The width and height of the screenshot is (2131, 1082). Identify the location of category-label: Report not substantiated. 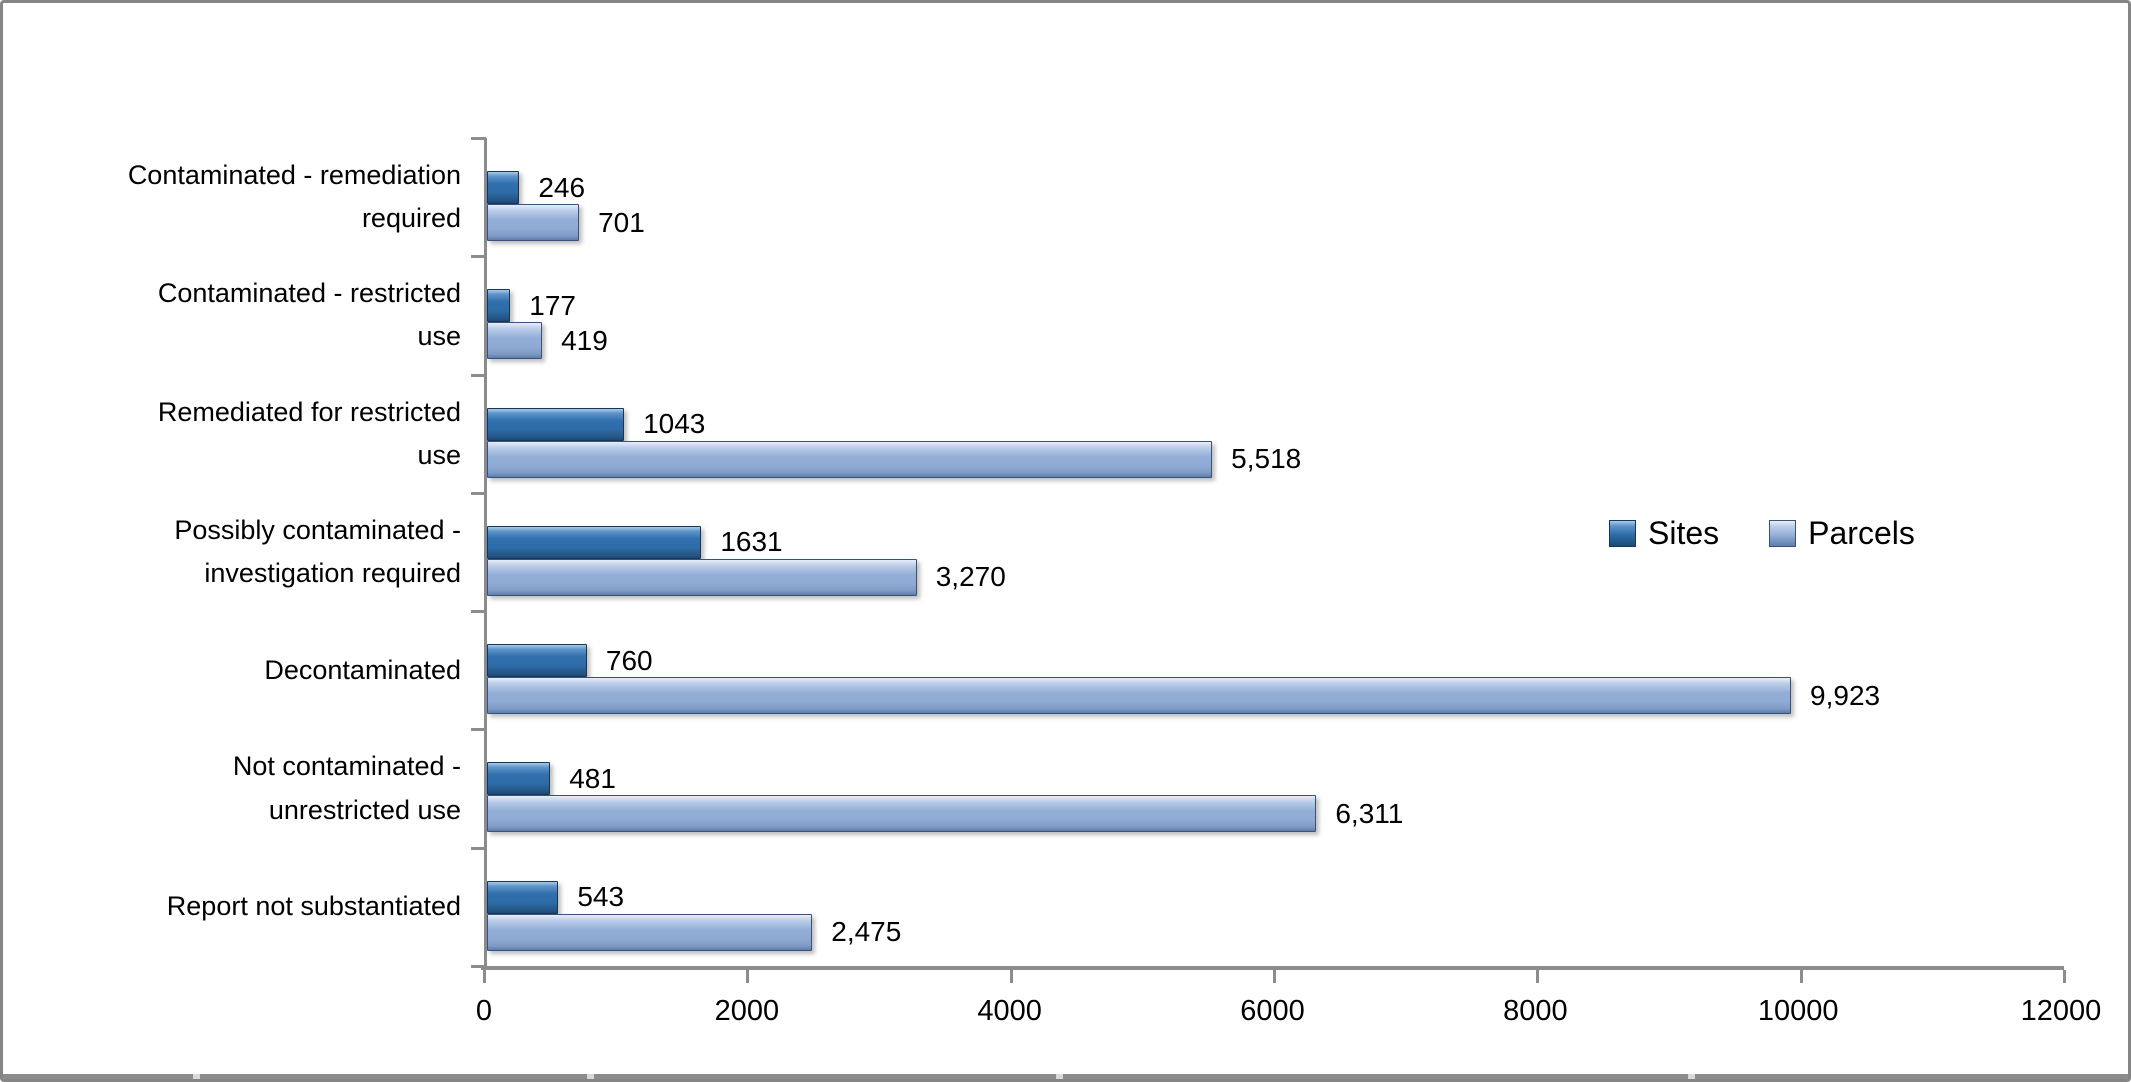
(247, 907).